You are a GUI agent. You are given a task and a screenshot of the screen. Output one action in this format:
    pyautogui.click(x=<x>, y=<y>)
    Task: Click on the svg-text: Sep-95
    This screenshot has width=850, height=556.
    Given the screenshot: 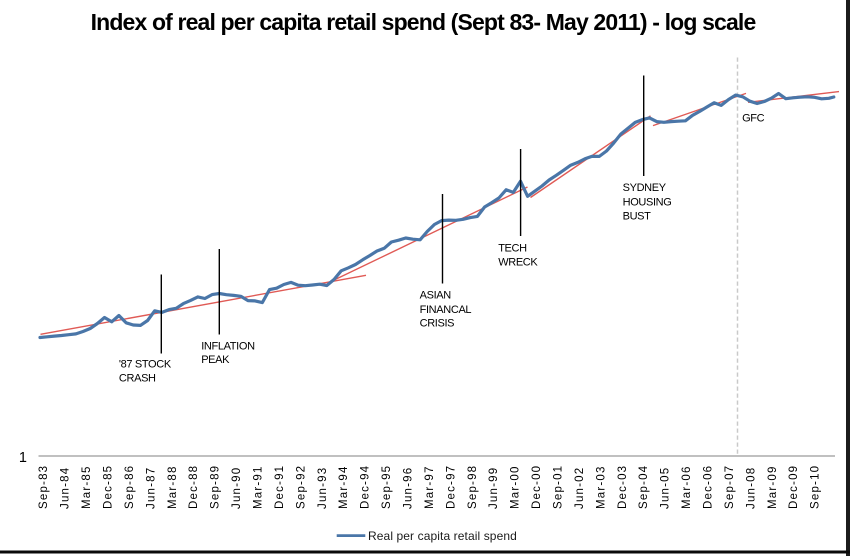 What is the action you would take?
    pyautogui.click(x=387, y=487)
    